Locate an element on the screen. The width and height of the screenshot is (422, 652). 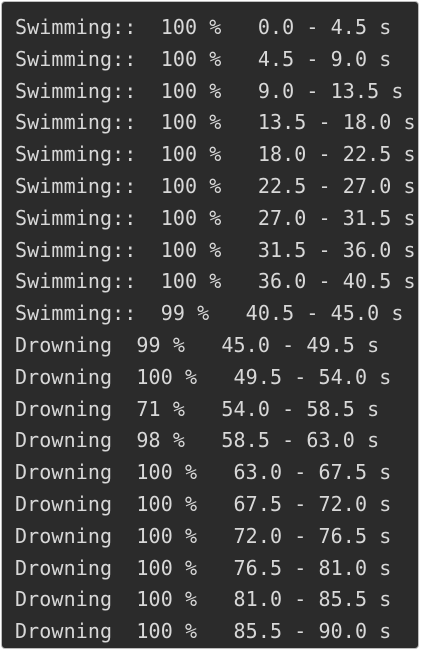
output-line: Drowning 100 % 49.5 - 54.0 s is located at coordinates (203, 376).